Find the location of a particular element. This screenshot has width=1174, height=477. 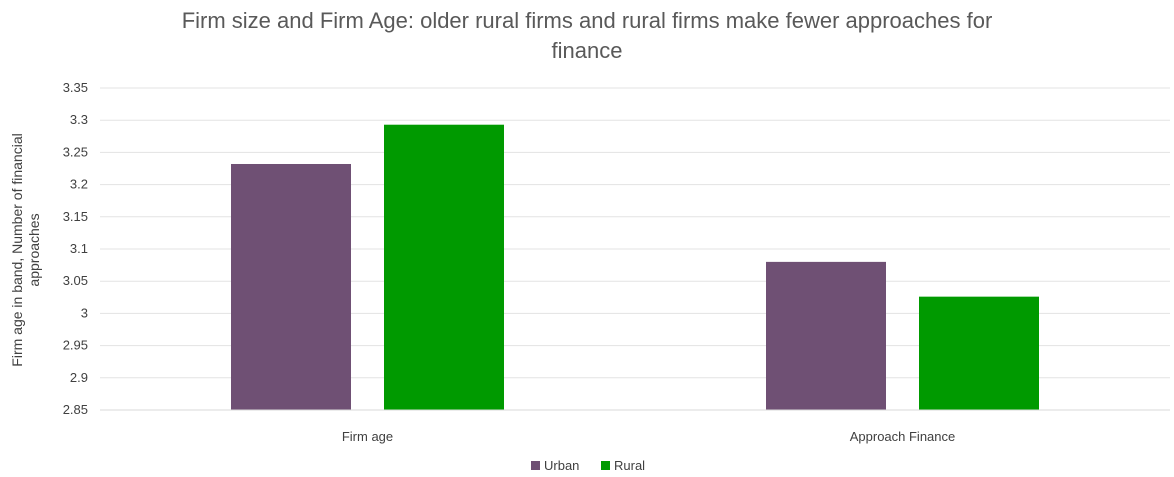

x-axis-categories: Firm age Approach Finance is located at coordinates (648, 436).